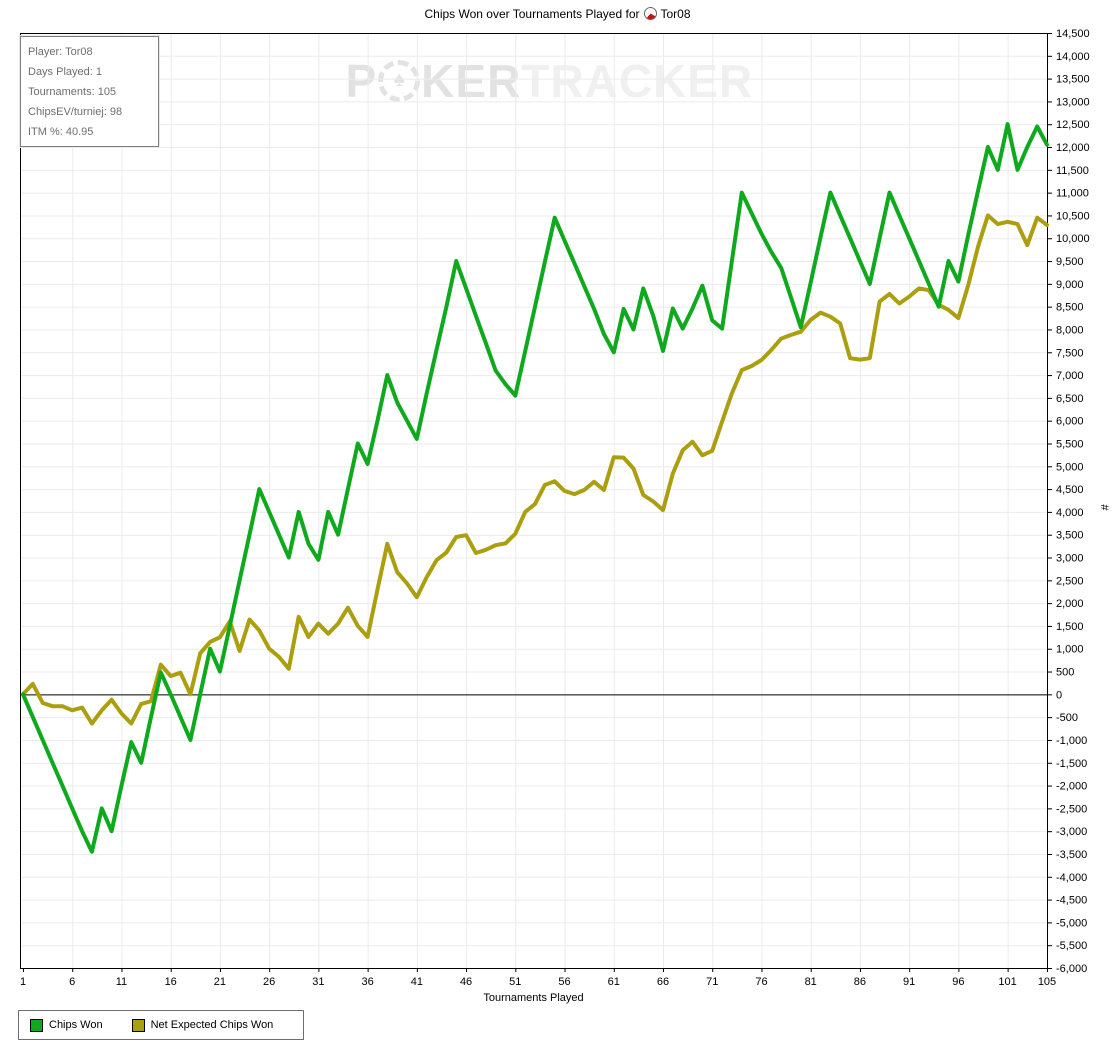  I want to click on y-tick-label: 1,000, so click(1070, 650).